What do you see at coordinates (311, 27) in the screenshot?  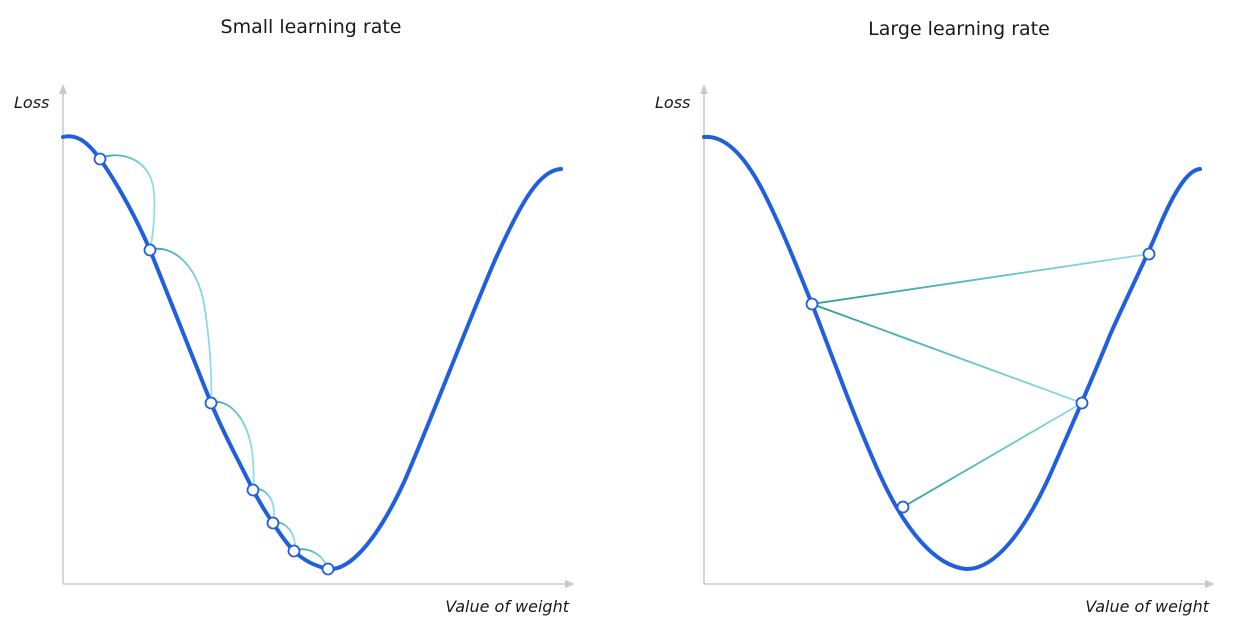 I see `panel-title: Small learning rate` at bounding box center [311, 27].